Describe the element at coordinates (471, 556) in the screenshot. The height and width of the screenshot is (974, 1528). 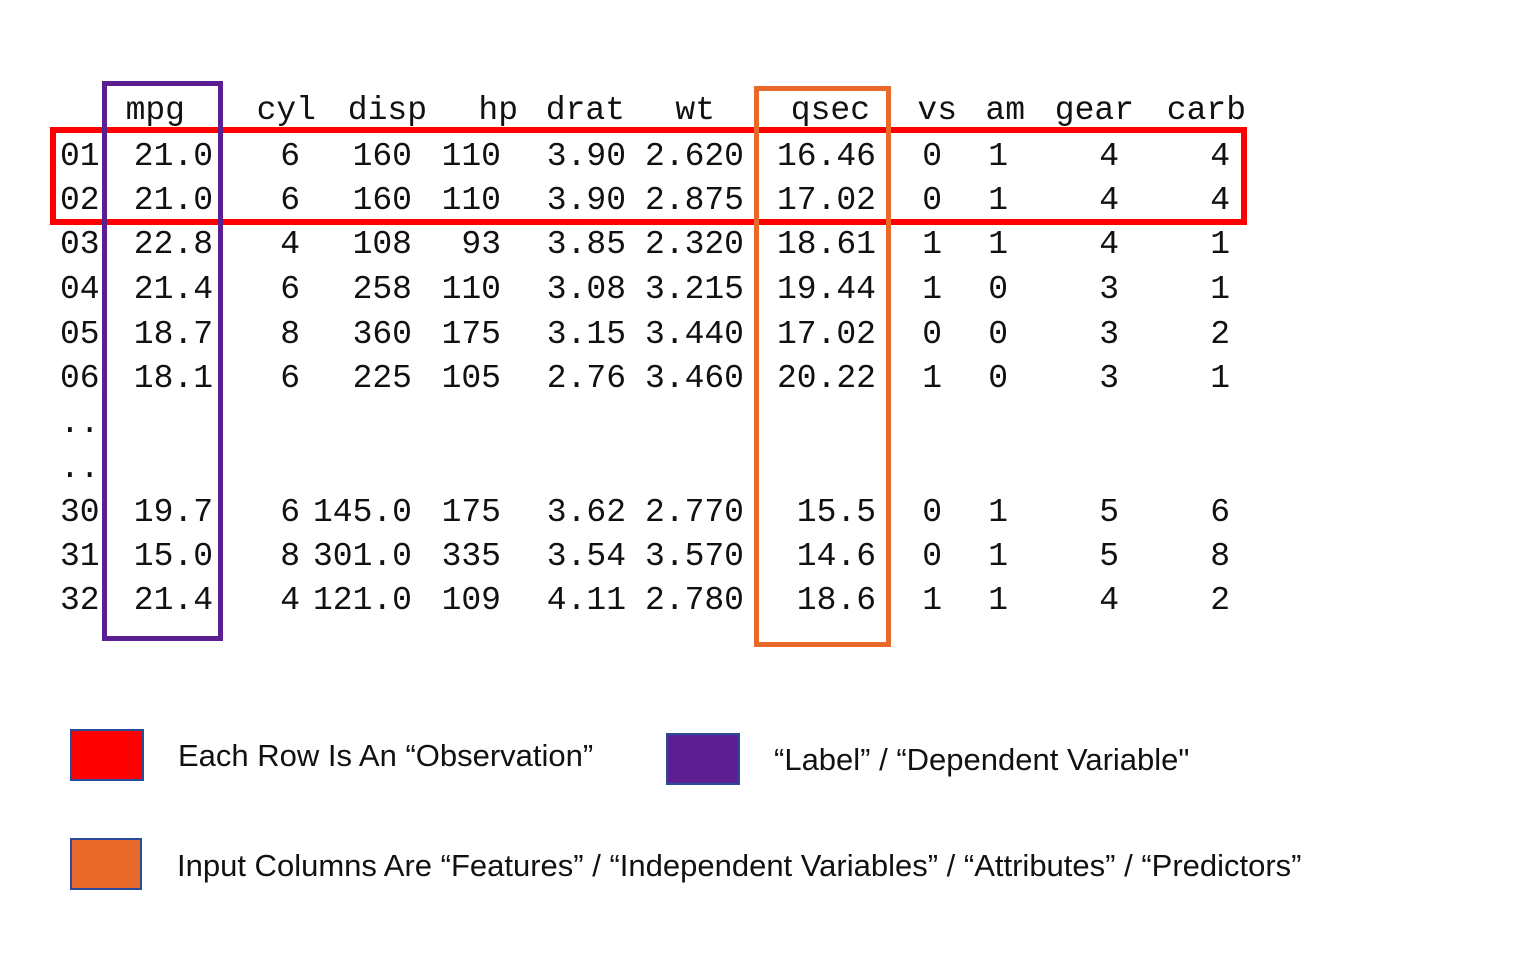
I see `table-cell-hp: 335` at that location.